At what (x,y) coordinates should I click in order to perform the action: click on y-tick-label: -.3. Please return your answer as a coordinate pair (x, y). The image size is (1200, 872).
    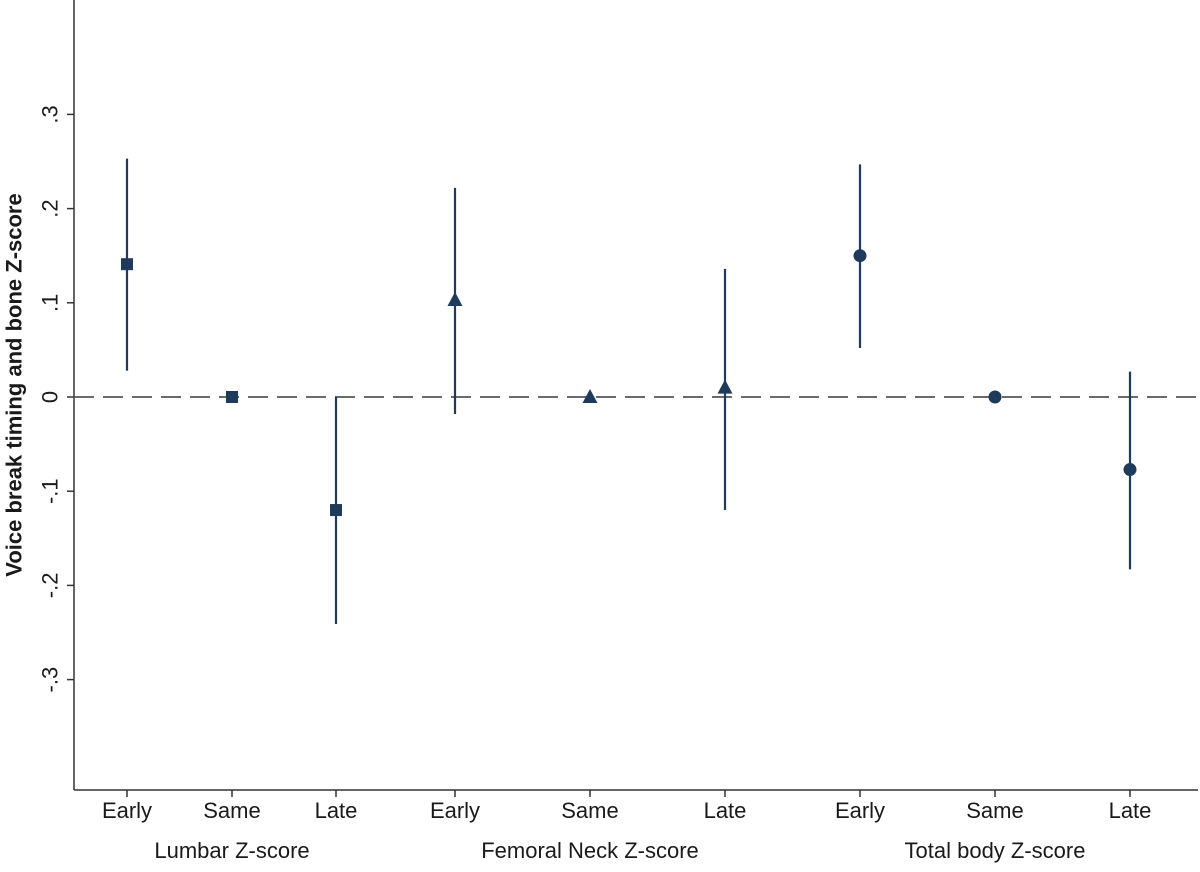
    Looking at the image, I should click on (50, 680).